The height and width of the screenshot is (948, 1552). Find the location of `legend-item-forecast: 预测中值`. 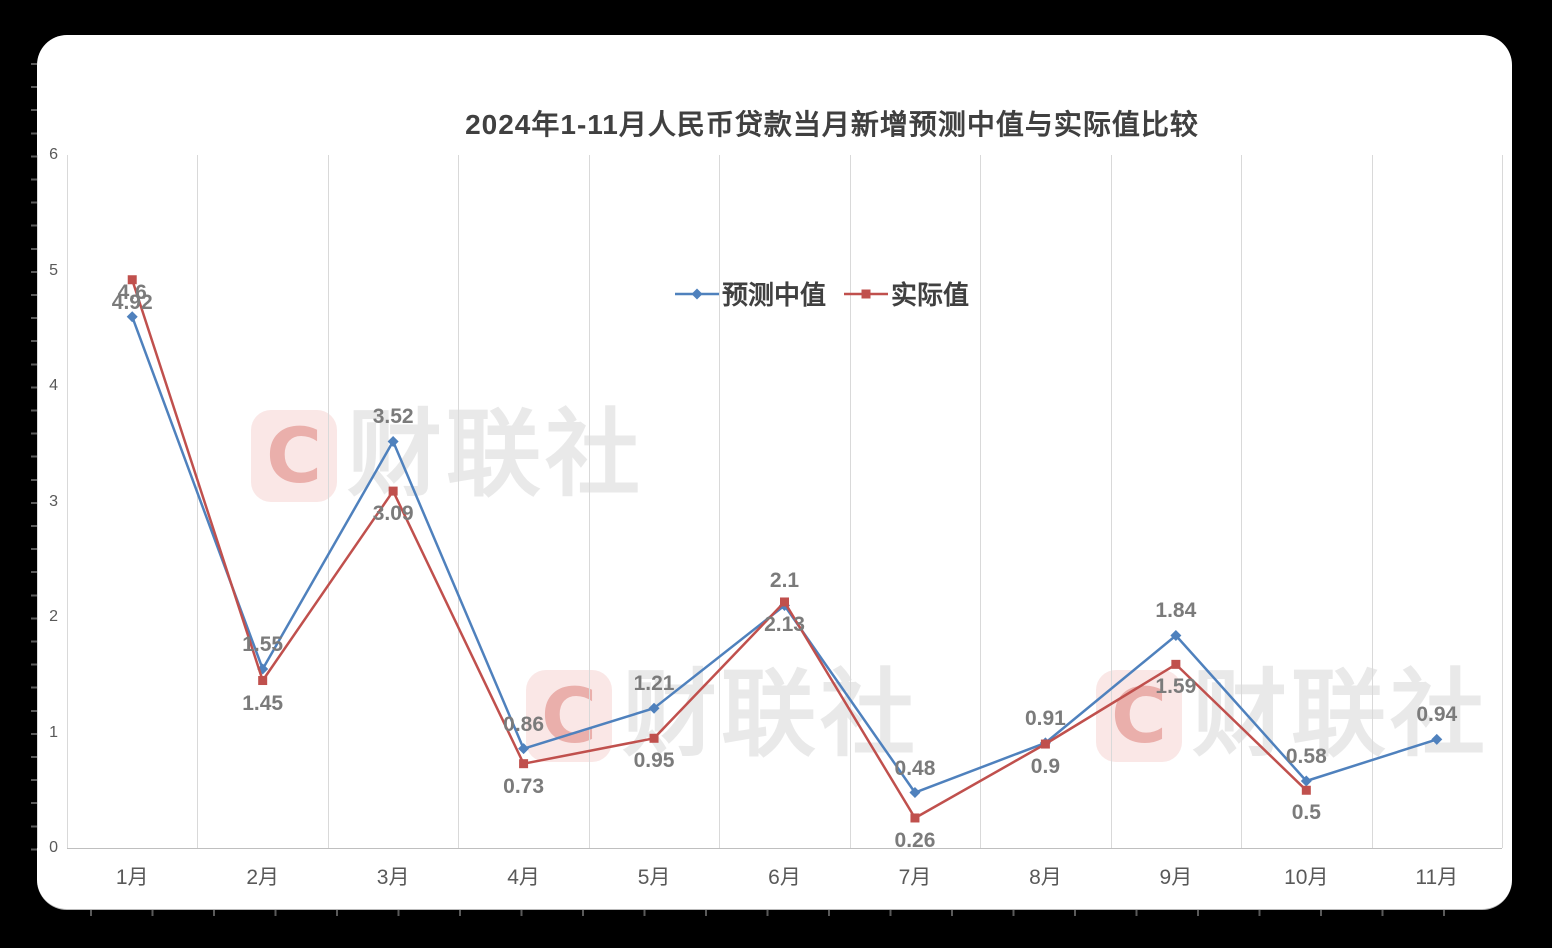

legend-item-forecast: 预测中值 is located at coordinates (750, 293).